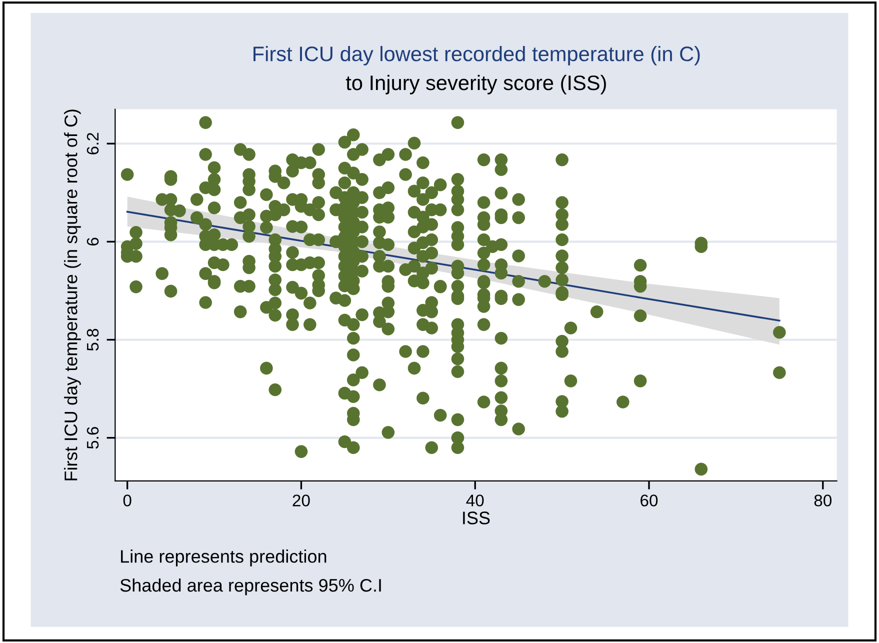  Describe the element at coordinates (250, 587) in the screenshot. I see `text: Shaded area represents 95% C.I` at that location.